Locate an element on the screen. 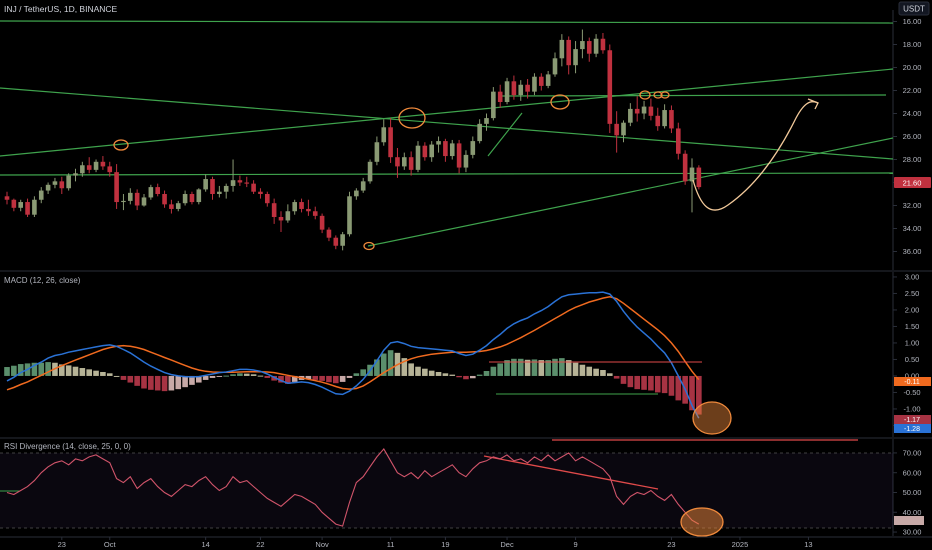 The width and height of the screenshot is (932, 550). rsi-band is located at coordinates (446, 490).